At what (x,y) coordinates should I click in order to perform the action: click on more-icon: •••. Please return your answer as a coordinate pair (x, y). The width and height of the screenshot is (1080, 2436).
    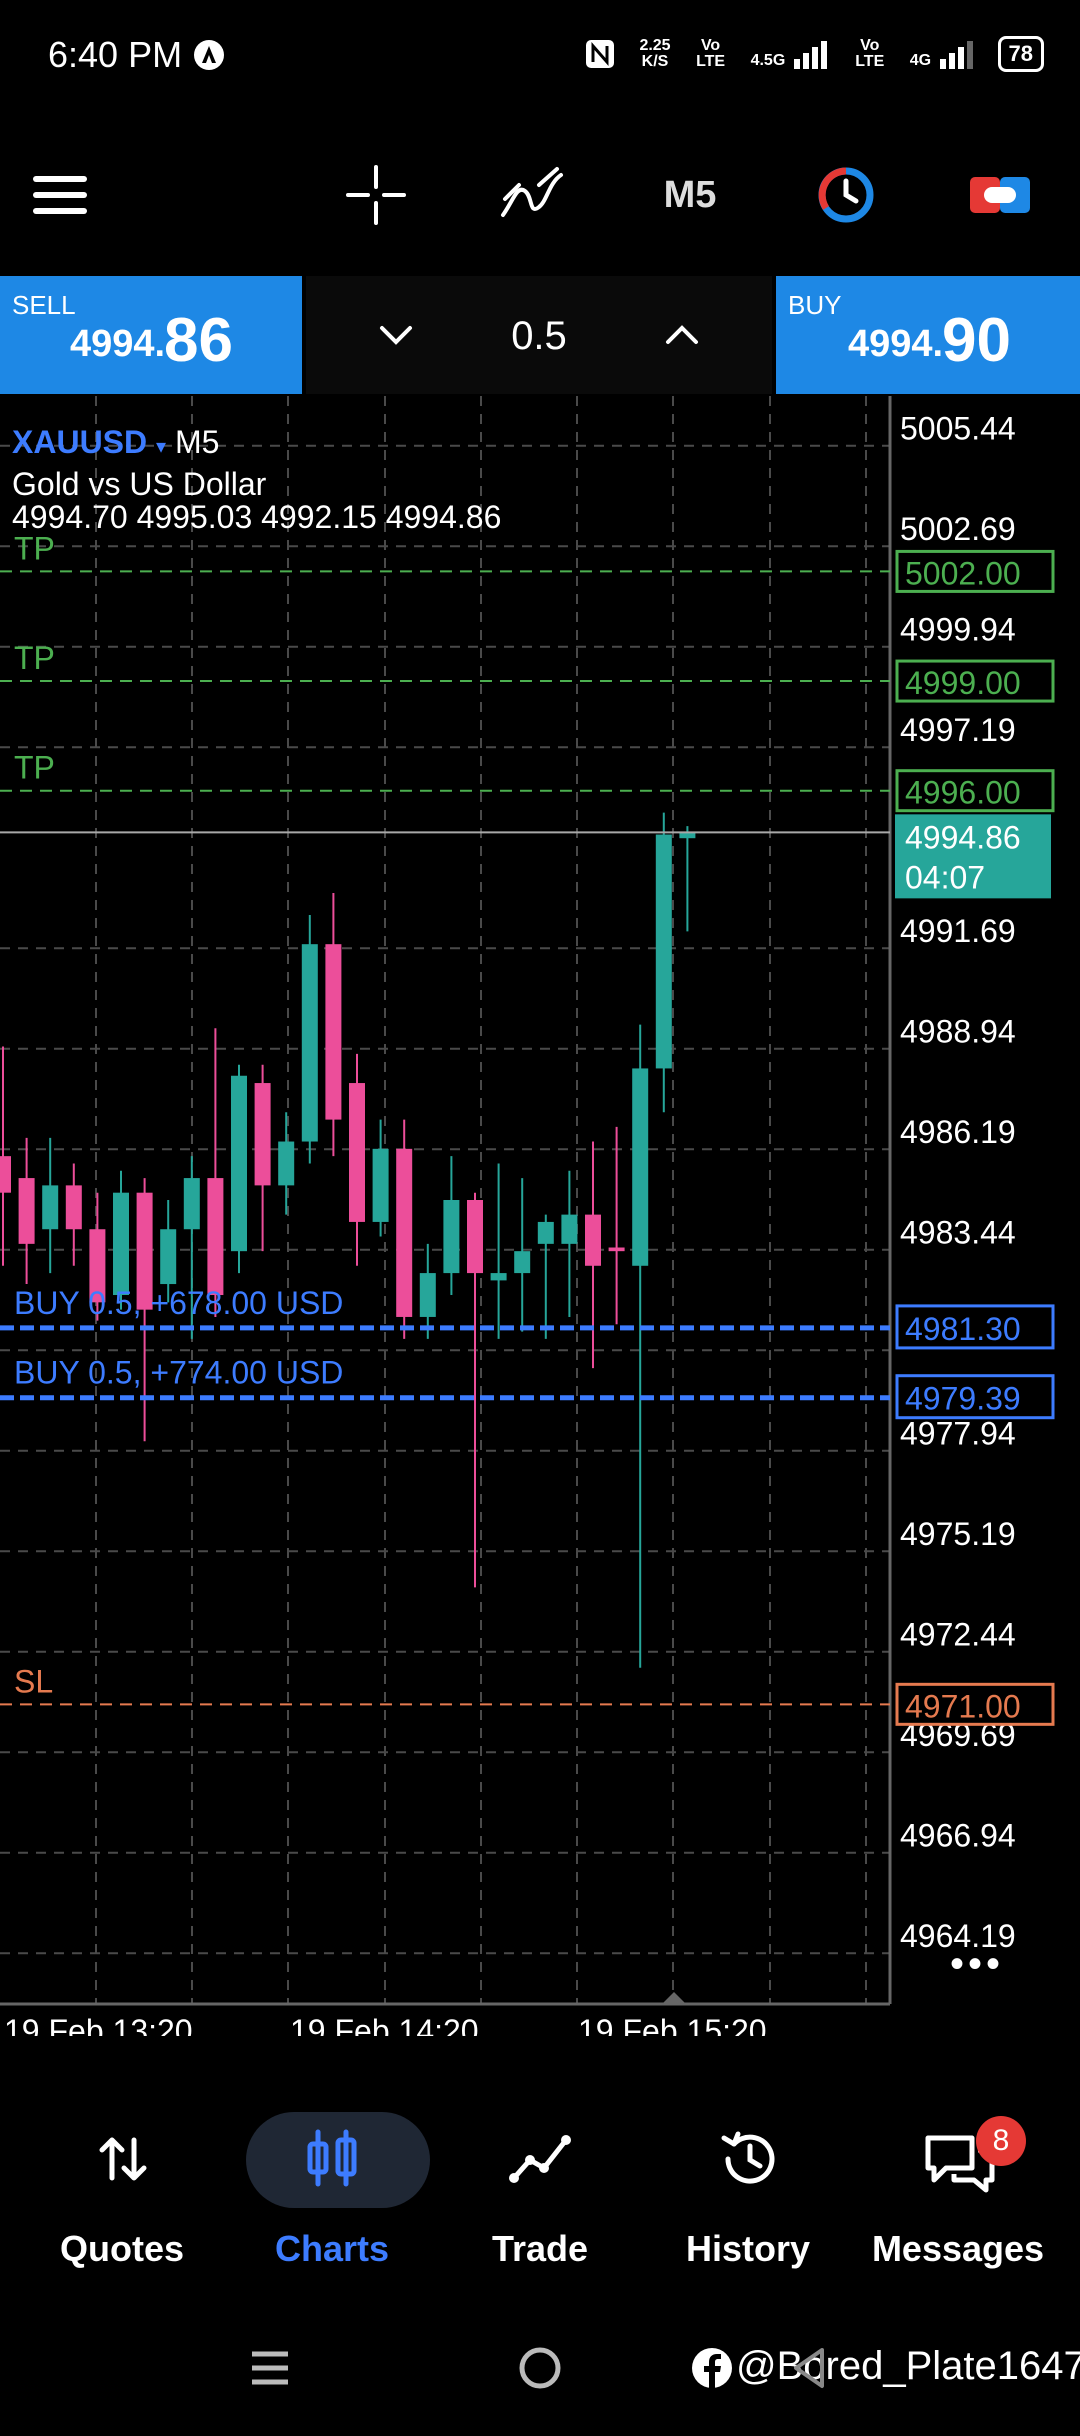
    Looking at the image, I should click on (977, 1964).